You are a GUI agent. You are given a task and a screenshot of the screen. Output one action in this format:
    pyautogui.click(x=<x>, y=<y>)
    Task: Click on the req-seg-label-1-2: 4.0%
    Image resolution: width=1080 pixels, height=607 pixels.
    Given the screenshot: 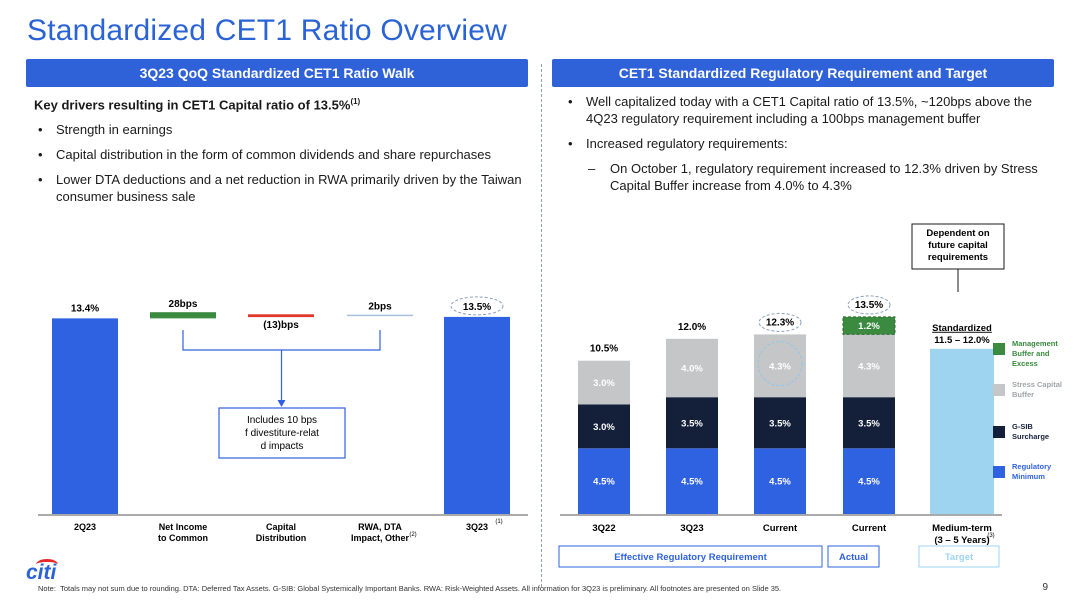 What is the action you would take?
    pyautogui.click(x=692, y=369)
    